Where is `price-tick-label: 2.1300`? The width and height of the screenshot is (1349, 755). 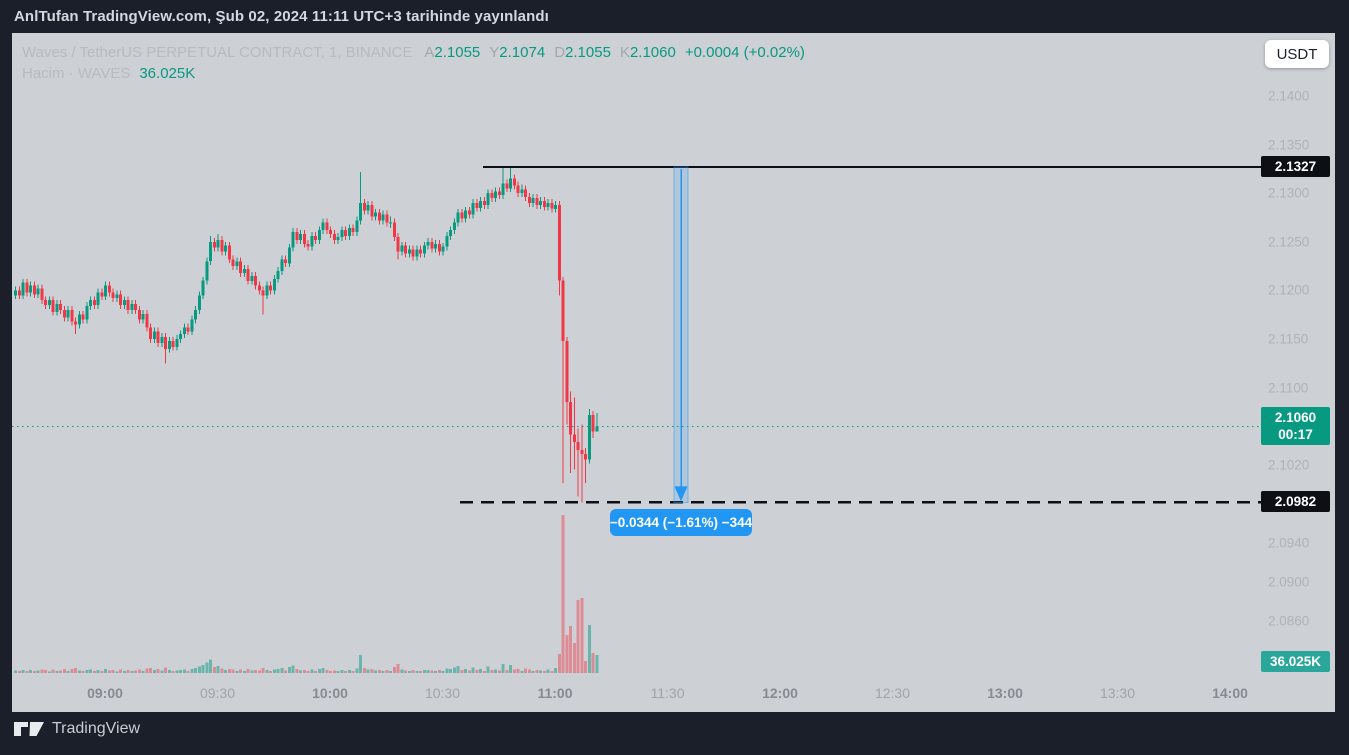
price-tick-label: 2.1300 is located at coordinates (1289, 193).